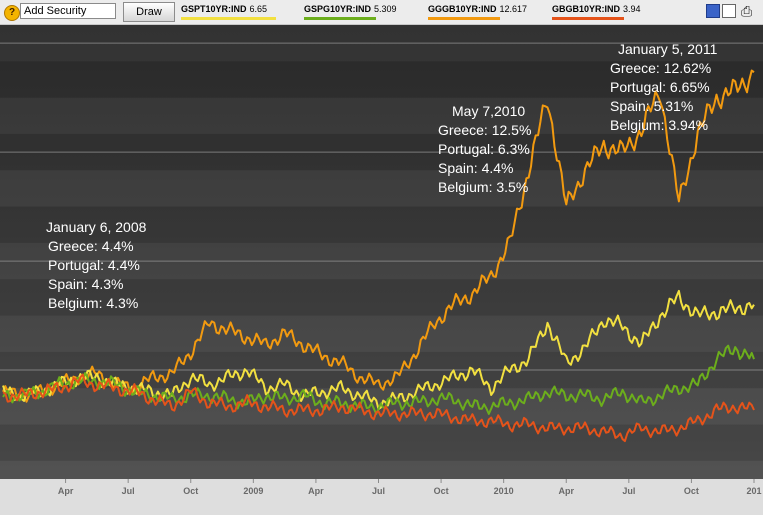 The height and width of the screenshot is (515, 763). What do you see at coordinates (660, 68) in the screenshot?
I see `annotation-line: Greece: 12.62%` at bounding box center [660, 68].